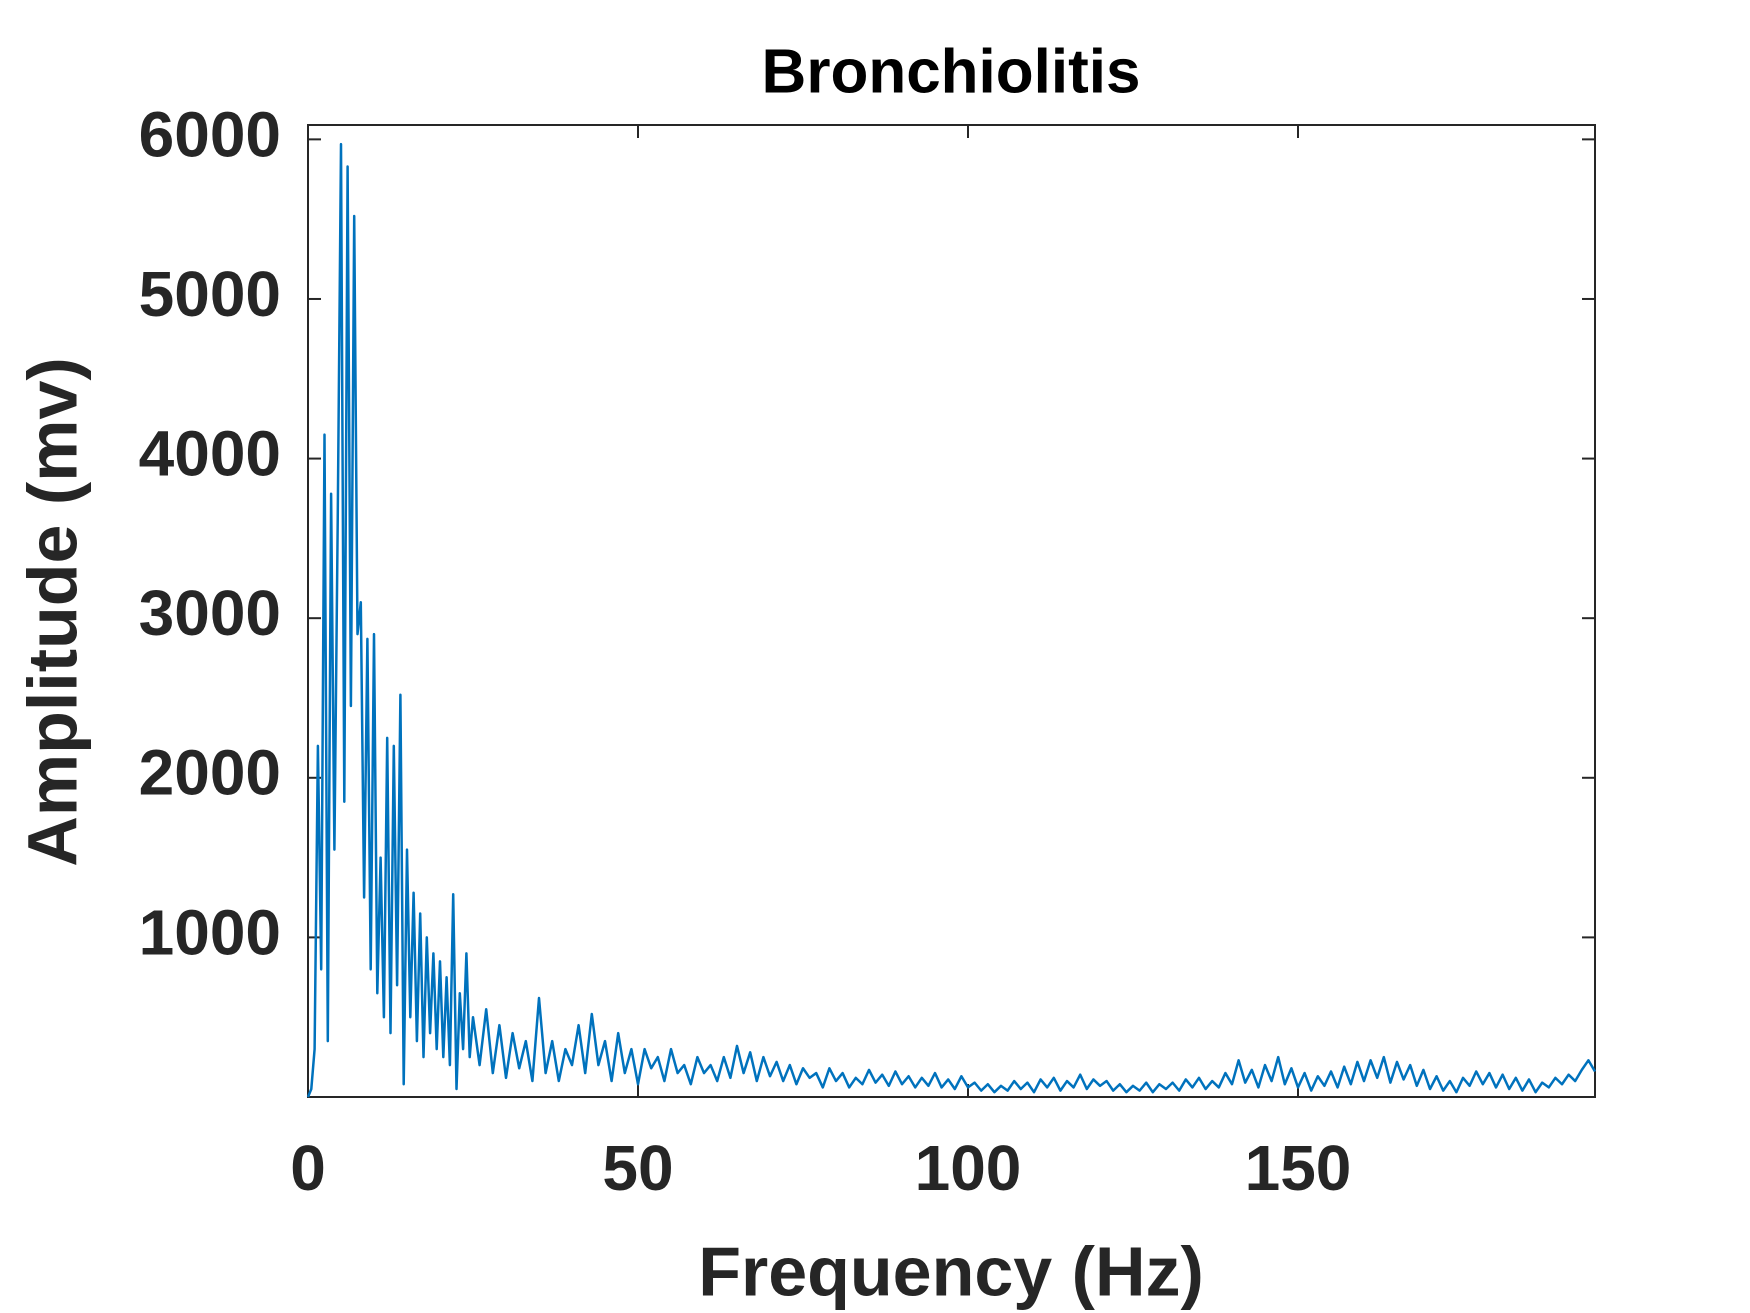  What do you see at coordinates (210, 773) in the screenshot?
I see `y-tick-label: 2000` at bounding box center [210, 773].